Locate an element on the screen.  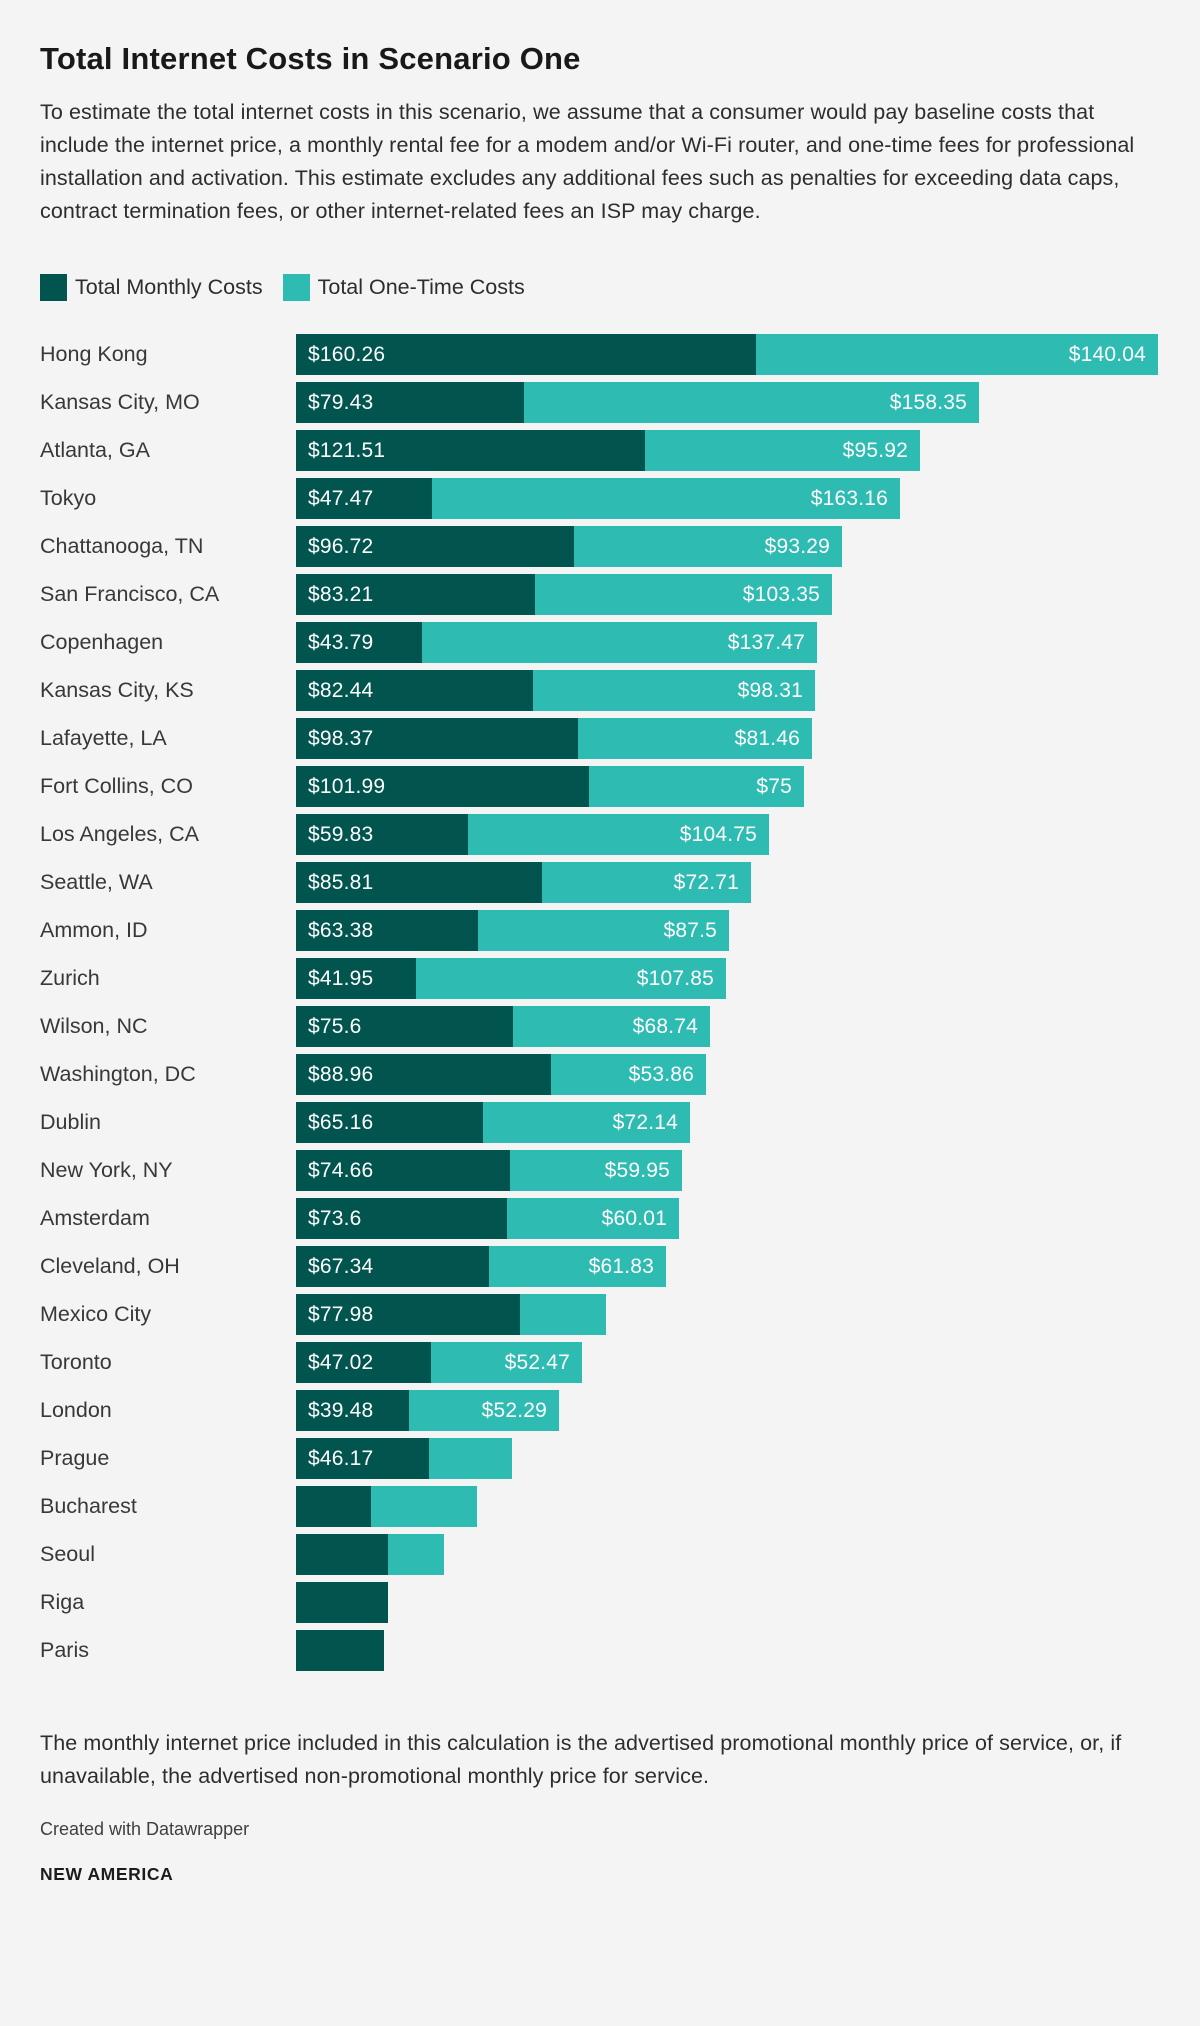
monthly-bar-segment: $160.26 is located at coordinates (526, 354).